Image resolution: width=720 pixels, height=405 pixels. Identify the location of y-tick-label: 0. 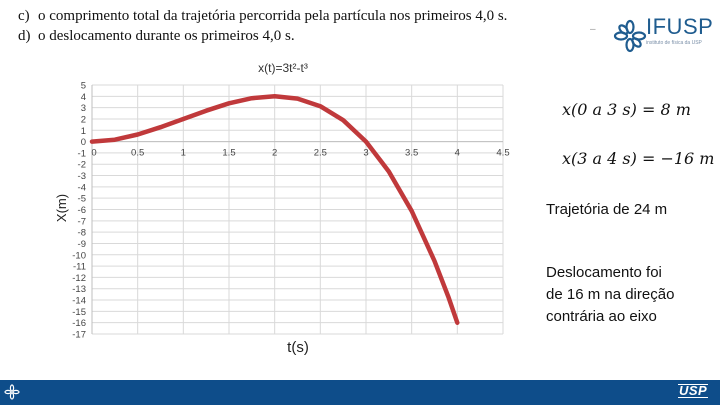
(83, 142).